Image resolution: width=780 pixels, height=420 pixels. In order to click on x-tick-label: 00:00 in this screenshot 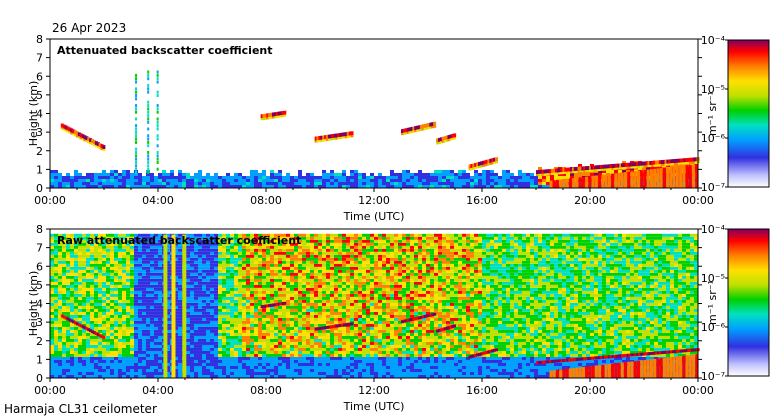, I will do `click(698, 200)`.